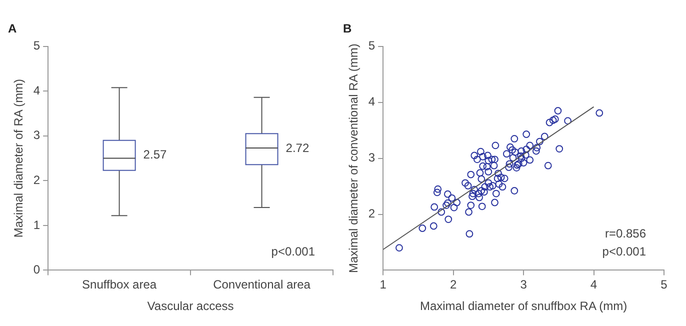  What do you see at coordinates (594, 285) in the screenshot?
I see `x-tick-label: 4` at bounding box center [594, 285].